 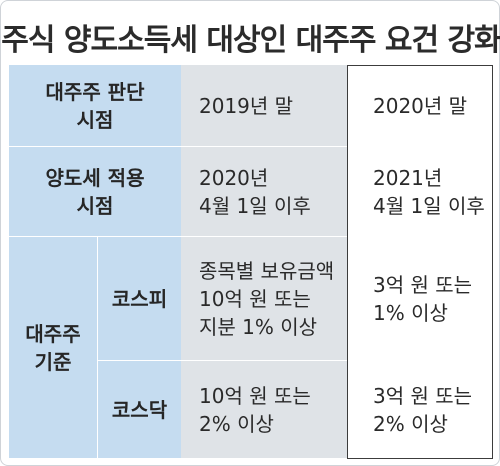 I want to click on row-header-criteria-label: 대주주 기준, so click(x=53, y=347).